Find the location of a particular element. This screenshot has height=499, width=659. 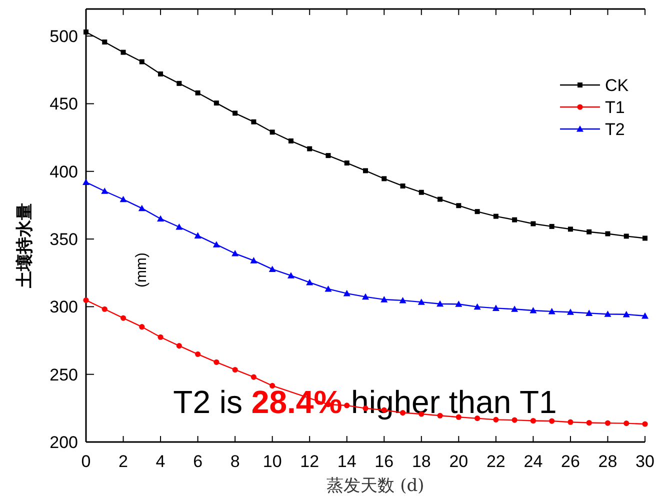

x-tick-label: 4 is located at coordinates (161, 461).